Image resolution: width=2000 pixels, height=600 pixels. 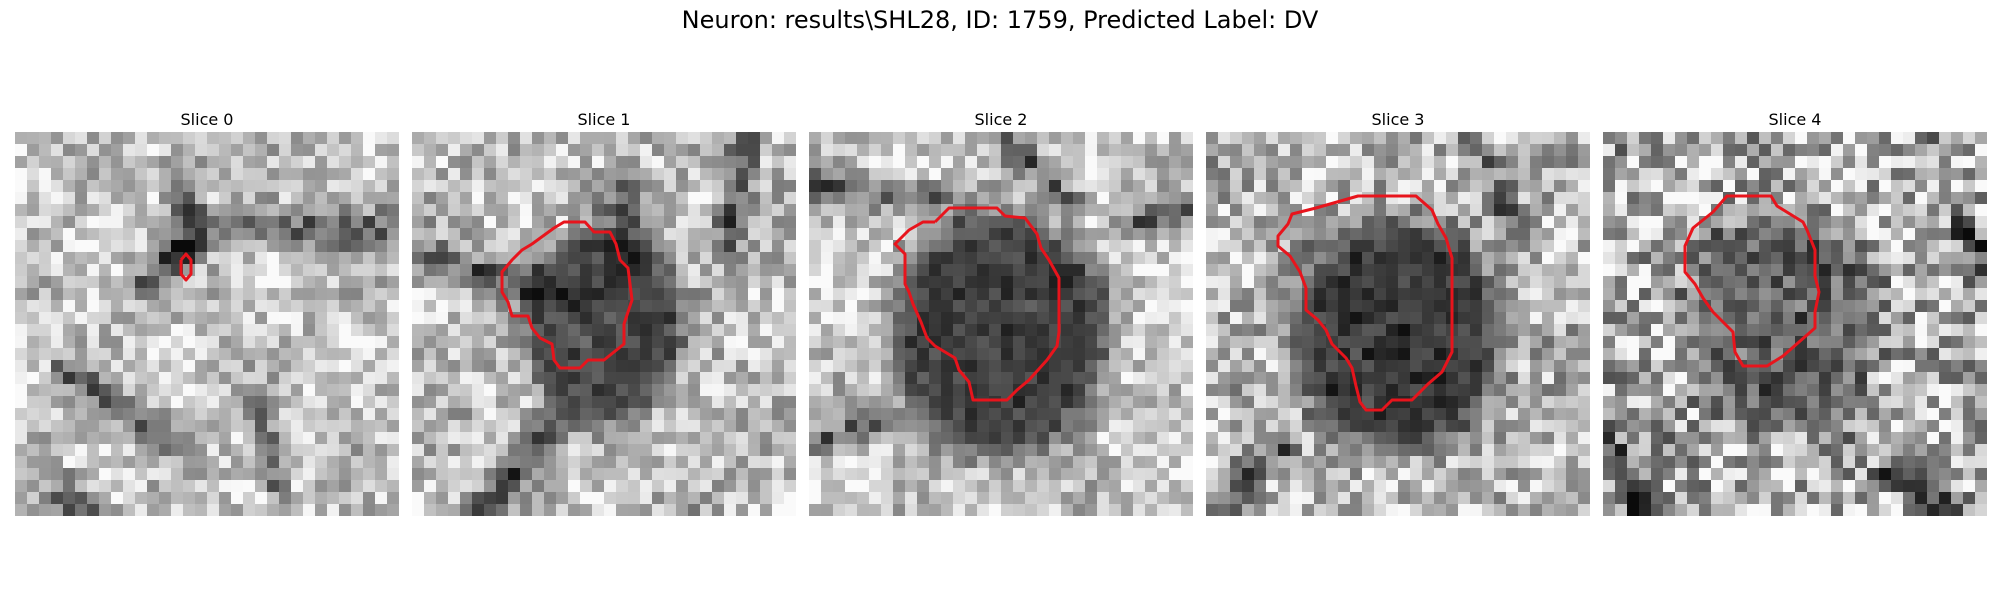 I want to click on slice-title: Slice 3, so click(x=1398, y=119).